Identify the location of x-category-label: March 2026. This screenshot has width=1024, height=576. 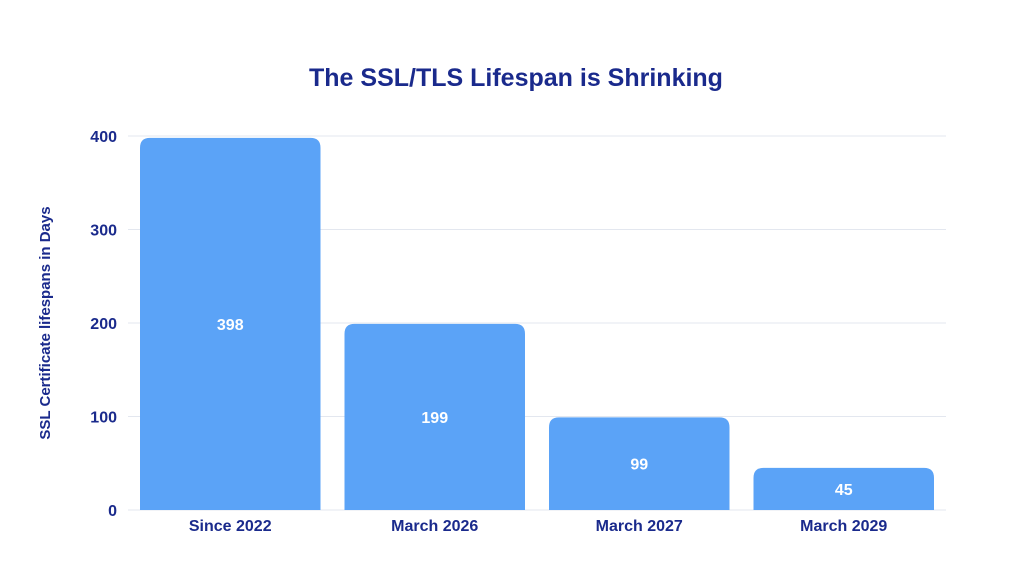
(434, 526).